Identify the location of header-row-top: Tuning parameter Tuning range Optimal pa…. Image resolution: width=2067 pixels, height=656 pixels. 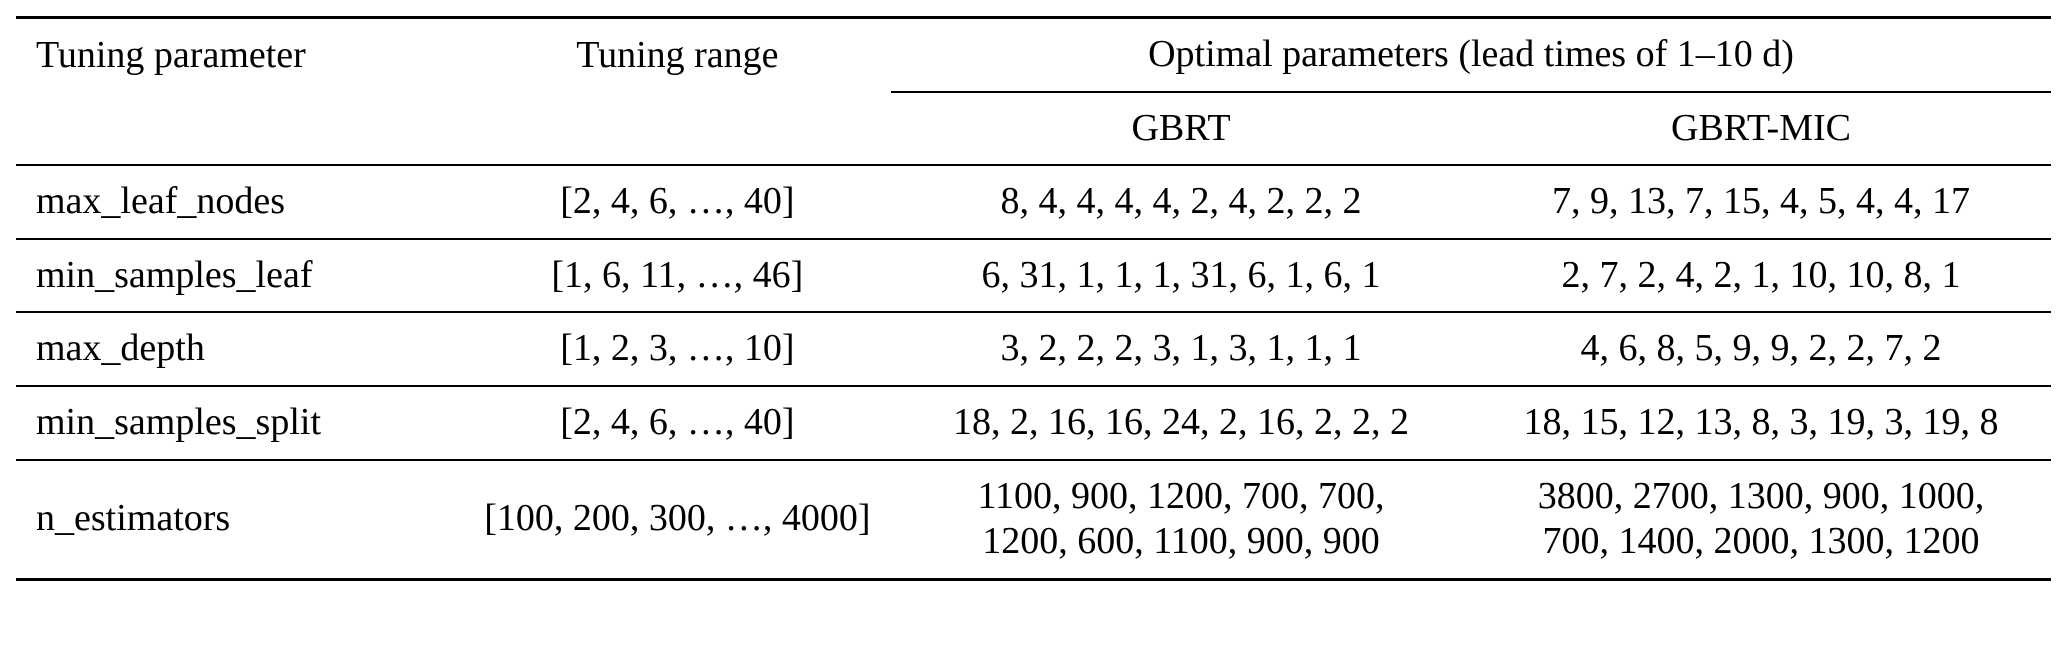
(1033, 55).